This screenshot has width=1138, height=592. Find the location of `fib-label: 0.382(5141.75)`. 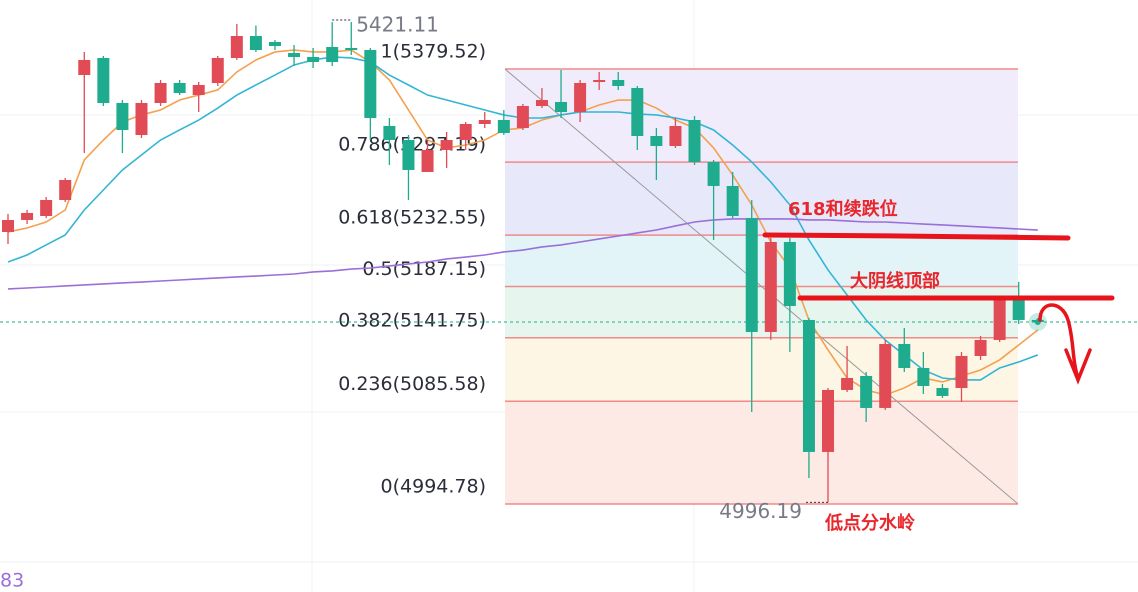

fib-label: 0.382(5141.75) is located at coordinates (412, 320).